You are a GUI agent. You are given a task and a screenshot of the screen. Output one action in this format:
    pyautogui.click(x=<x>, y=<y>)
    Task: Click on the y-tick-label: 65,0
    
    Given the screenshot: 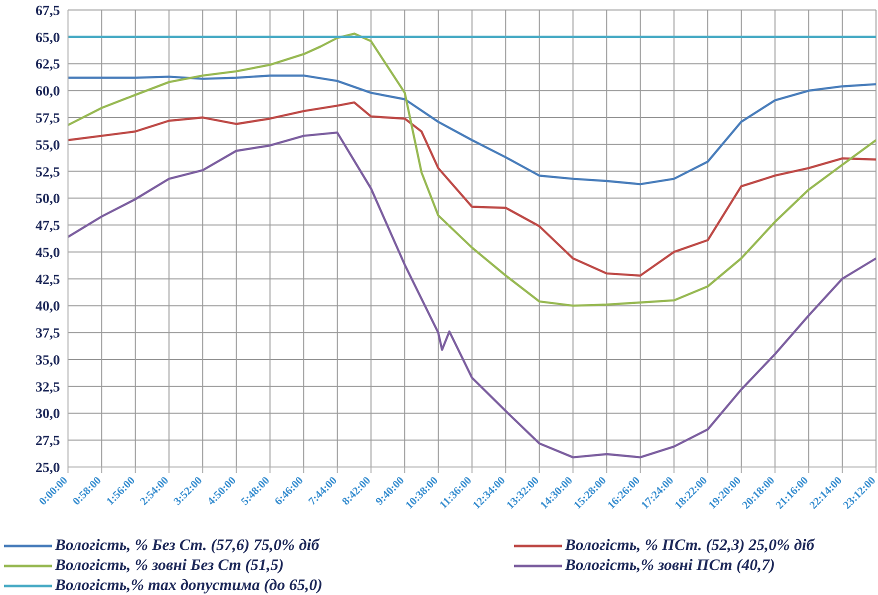 What is the action you would take?
    pyautogui.click(x=48, y=38)
    